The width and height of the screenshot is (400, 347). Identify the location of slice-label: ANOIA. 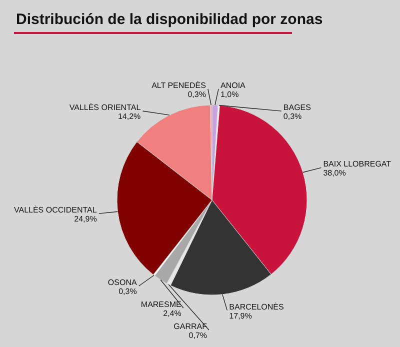
(233, 85).